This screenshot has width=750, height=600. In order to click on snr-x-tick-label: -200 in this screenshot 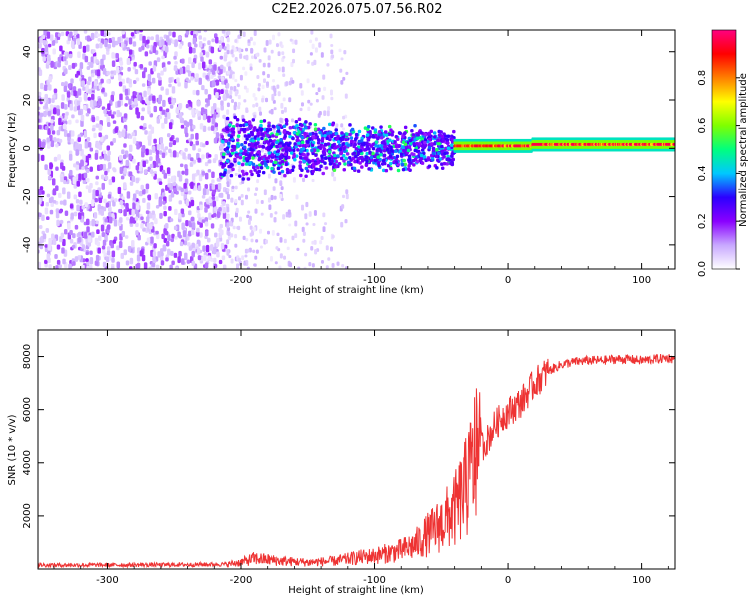, I will do `click(241, 580)`.